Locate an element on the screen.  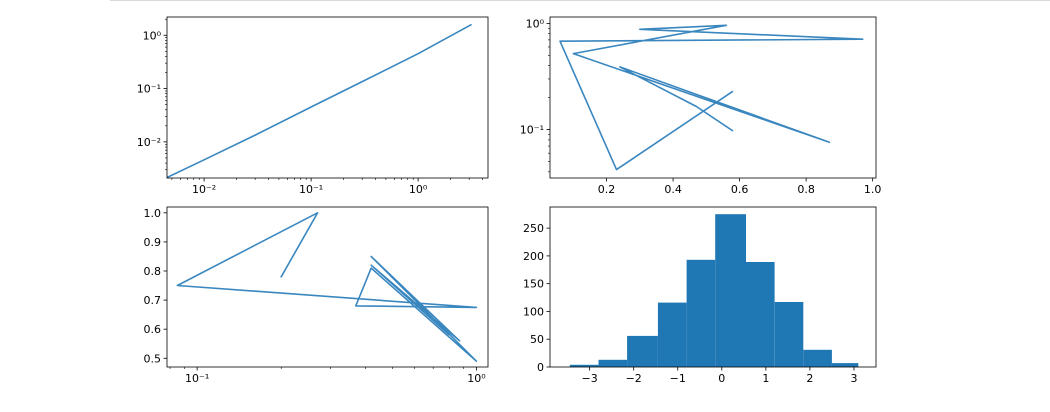
notebook-cell-top-border is located at coordinates (580, 0).